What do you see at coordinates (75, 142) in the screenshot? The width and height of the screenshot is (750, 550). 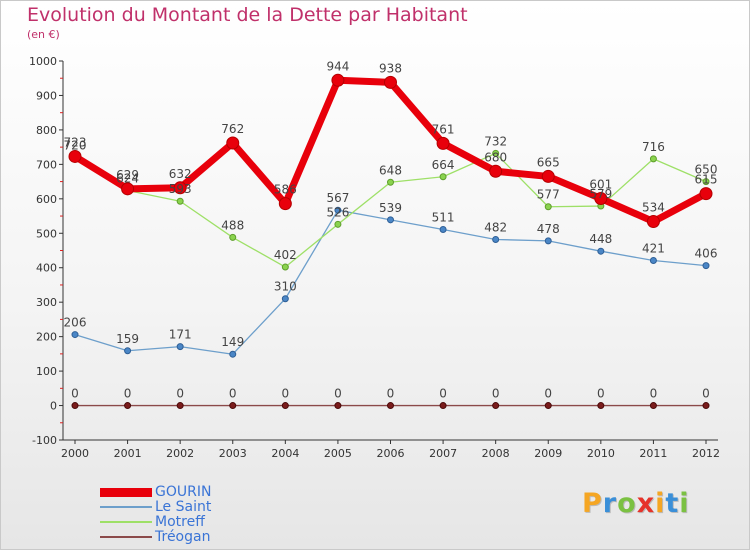 I see `data-label-gourin: 723` at bounding box center [75, 142].